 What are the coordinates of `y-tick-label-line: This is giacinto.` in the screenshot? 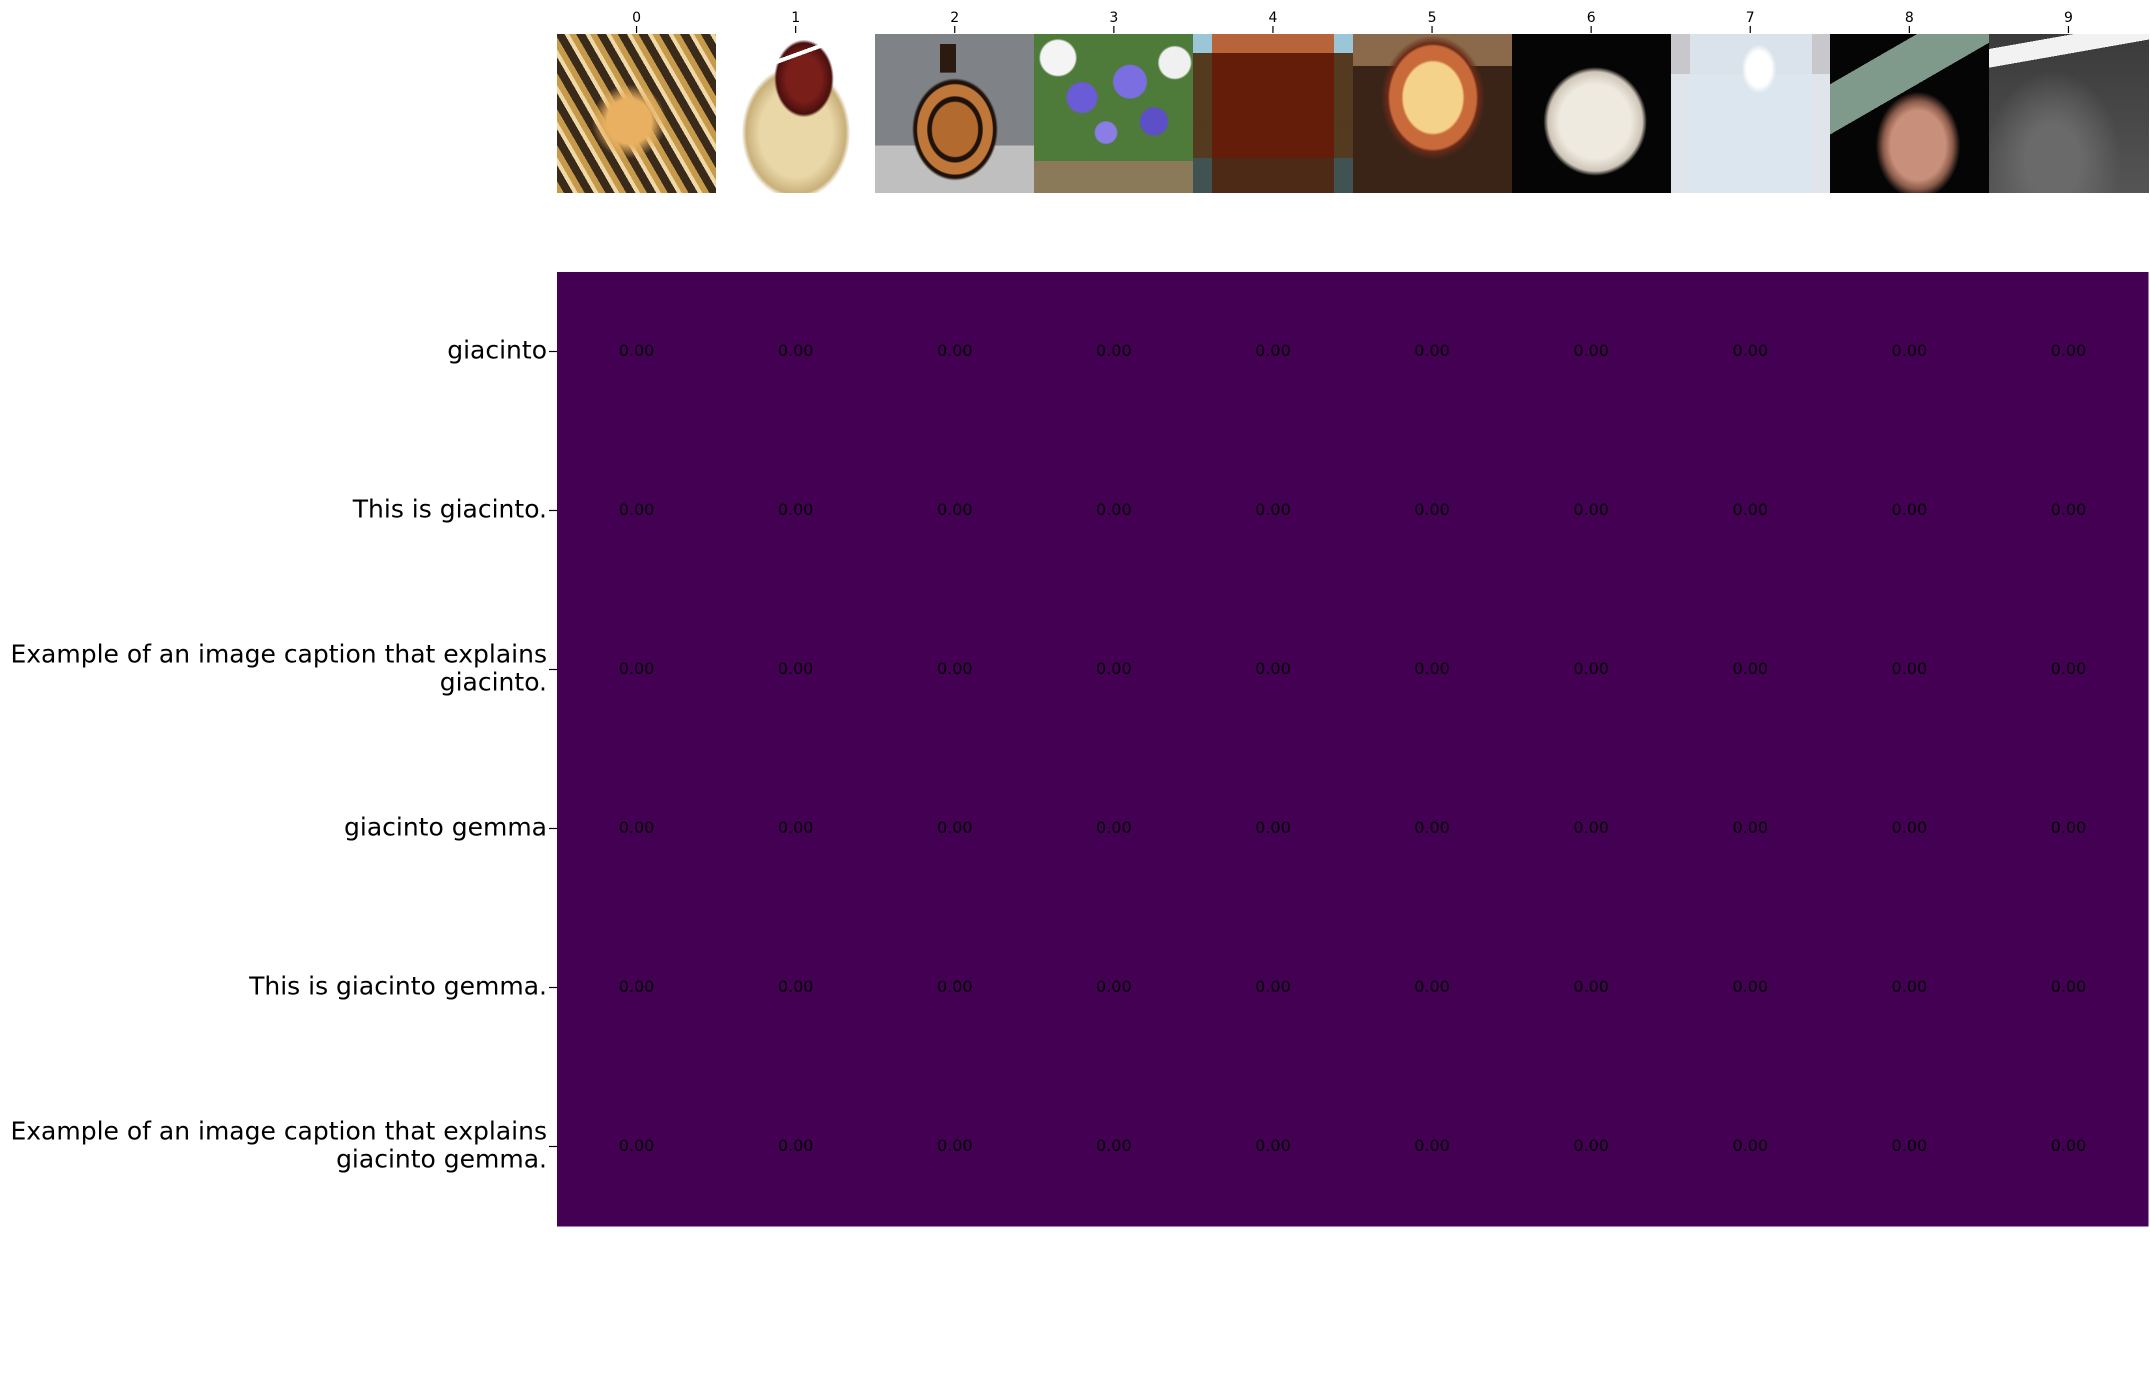 It's located at (449, 509).